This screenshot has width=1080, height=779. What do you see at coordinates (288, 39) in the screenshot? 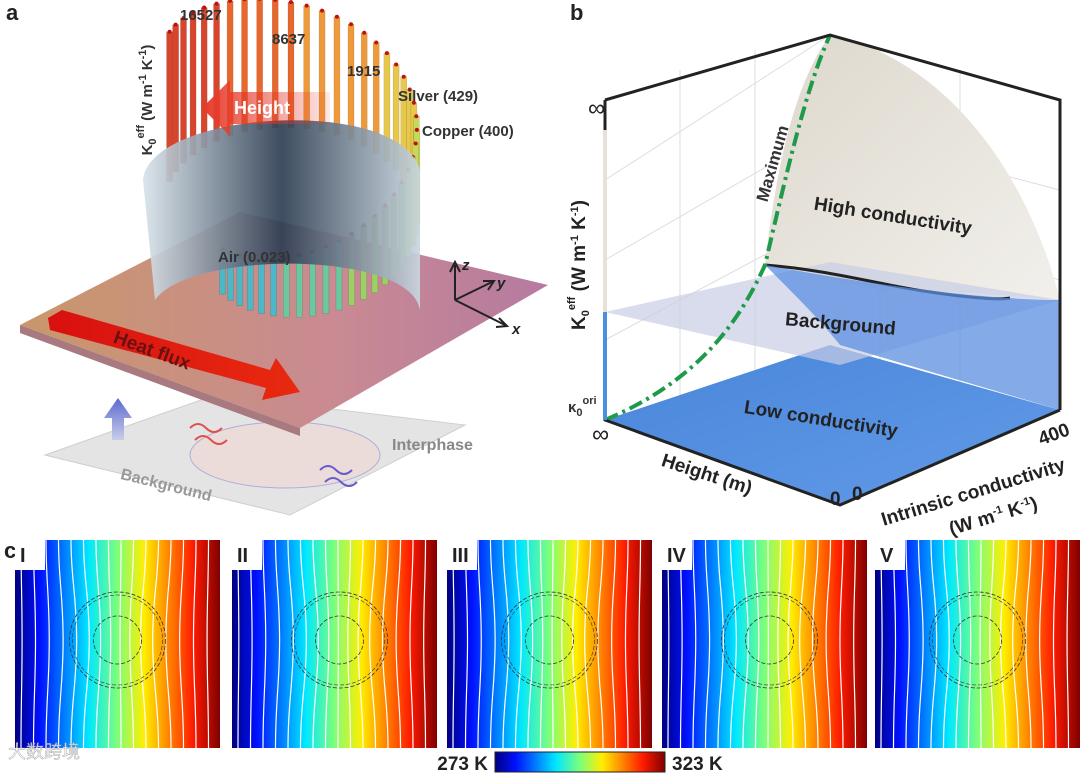
I see `material-label: 8637` at bounding box center [288, 39].